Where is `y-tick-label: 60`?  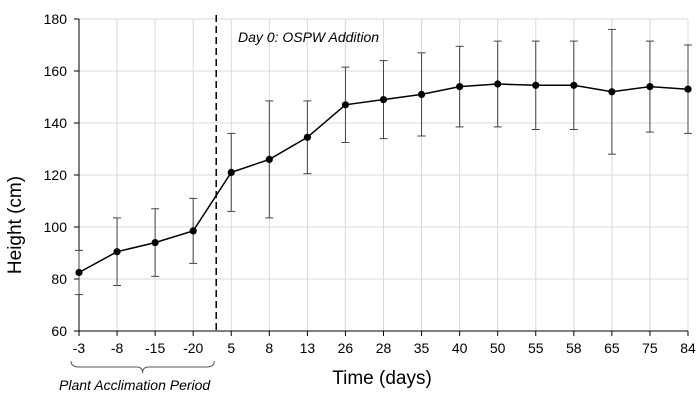 y-tick-label: 60 is located at coordinates (59, 331).